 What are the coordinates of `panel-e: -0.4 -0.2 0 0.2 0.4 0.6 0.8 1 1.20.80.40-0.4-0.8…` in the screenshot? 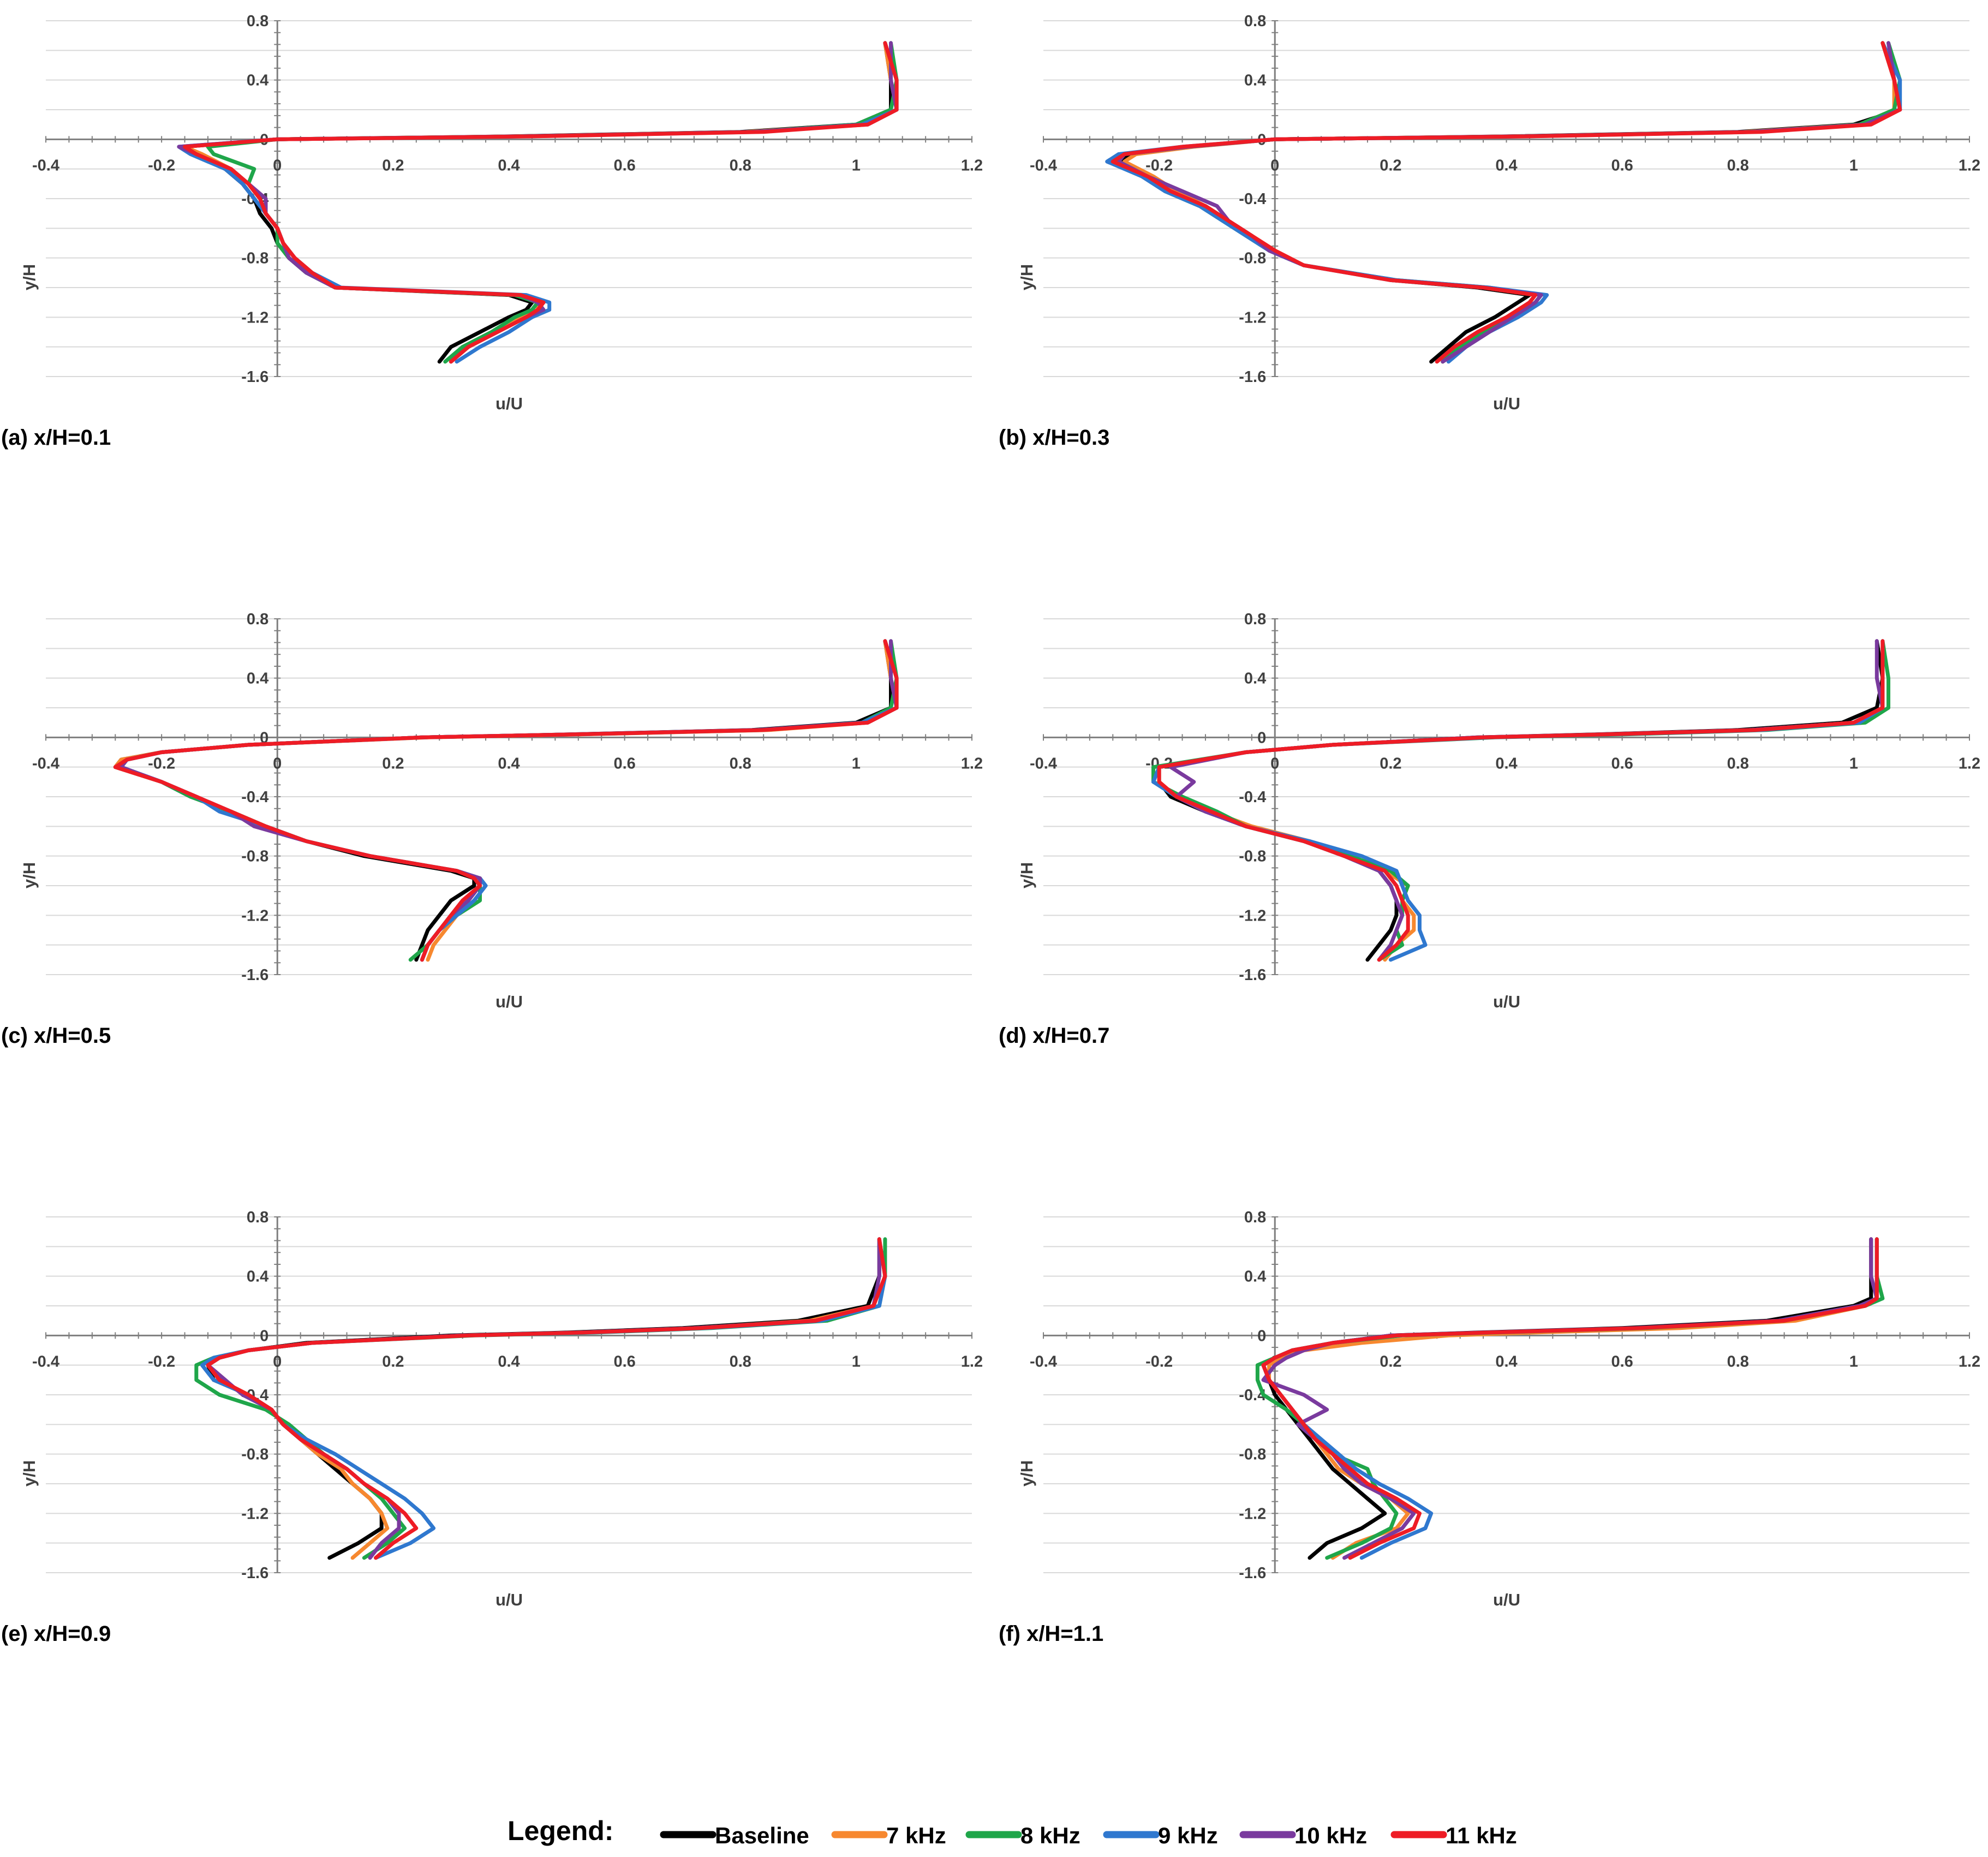 It's located at (492, 1427).